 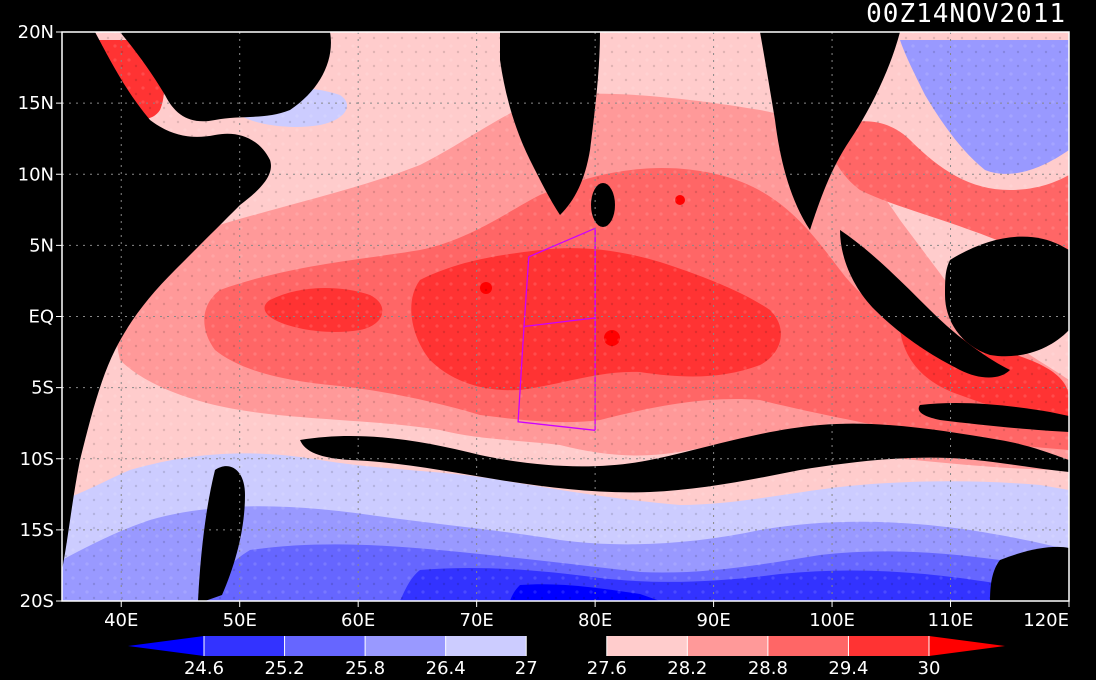 What do you see at coordinates (595, 620) in the screenshot?
I see `lon-tick-label: 80E` at bounding box center [595, 620].